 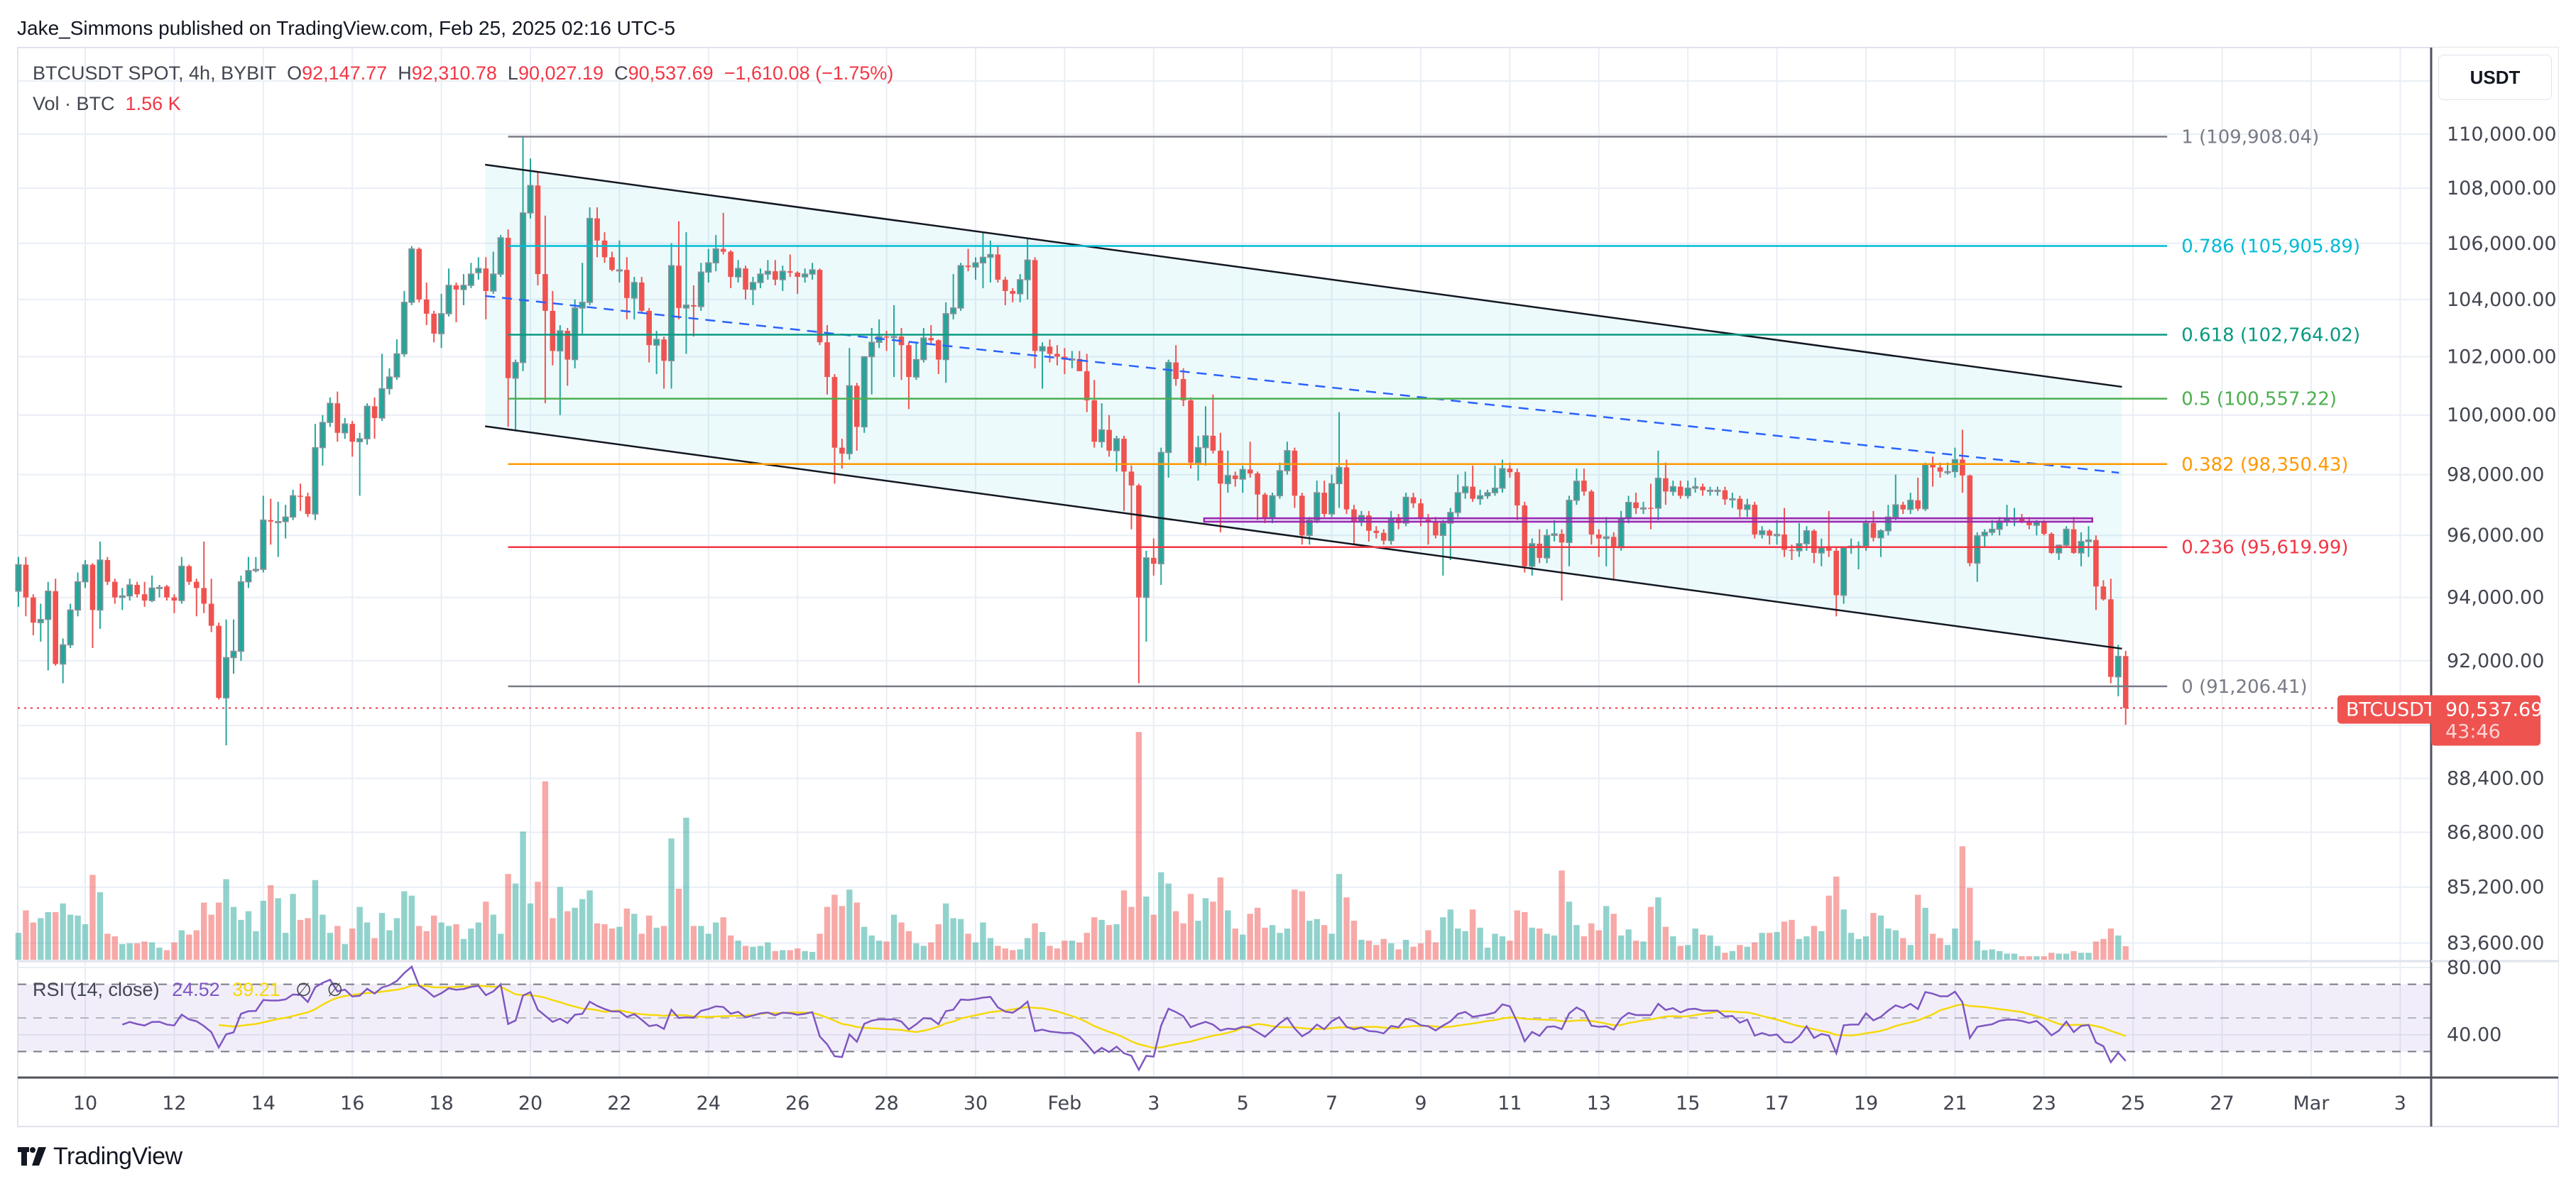 What do you see at coordinates (2502, 135) in the screenshot?
I see `price-axis-label: 110,000.00` at bounding box center [2502, 135].